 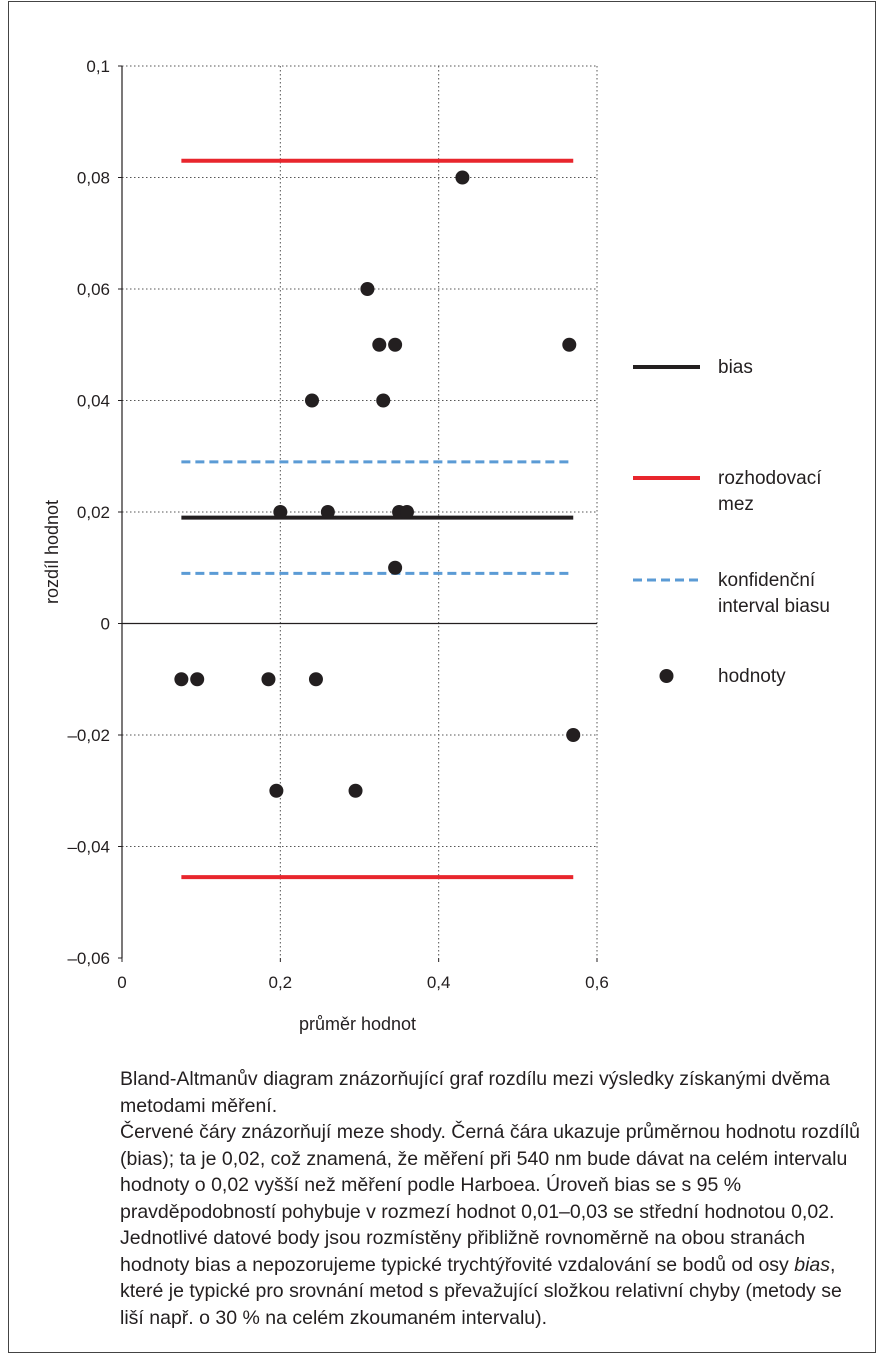 I want to click on legend-ci-label: konfidenční, so click(x=767, y=580).